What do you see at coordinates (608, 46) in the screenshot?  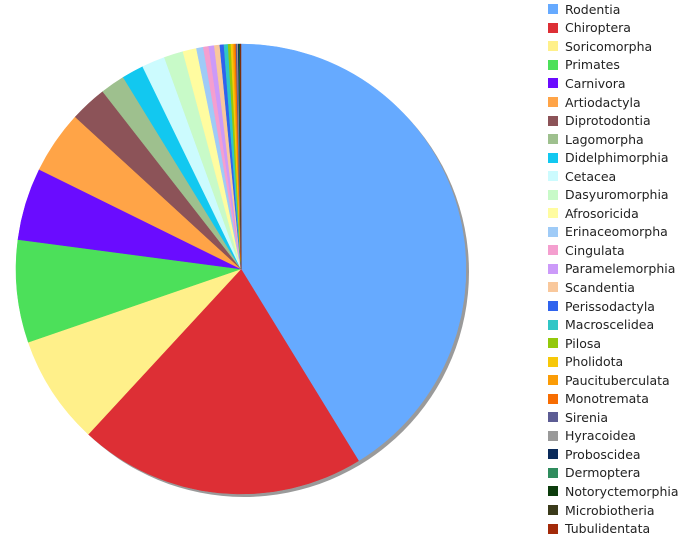 I see `legend-label: Soricomorpha` at bounding box center [608, 46].